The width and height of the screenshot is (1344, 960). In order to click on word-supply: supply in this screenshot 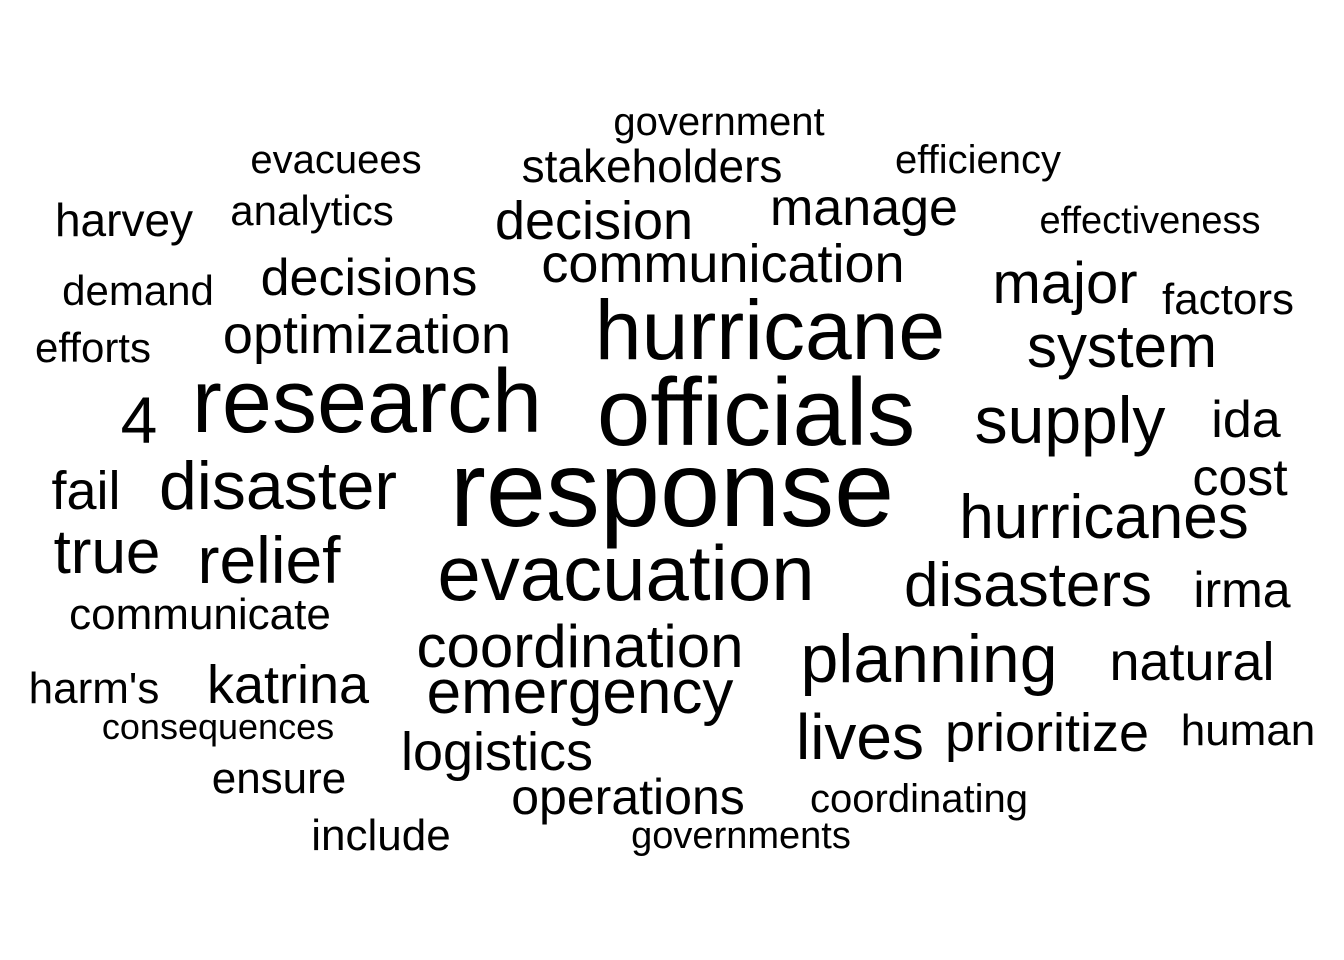, I will do `click(1070, 420)`.